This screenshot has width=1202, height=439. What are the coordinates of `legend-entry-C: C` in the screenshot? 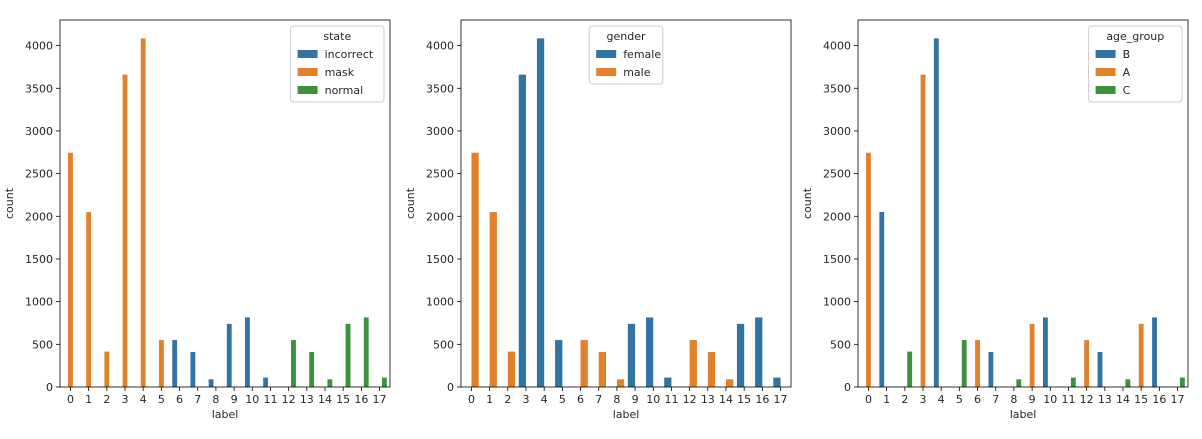 It's located at (1127, 90).